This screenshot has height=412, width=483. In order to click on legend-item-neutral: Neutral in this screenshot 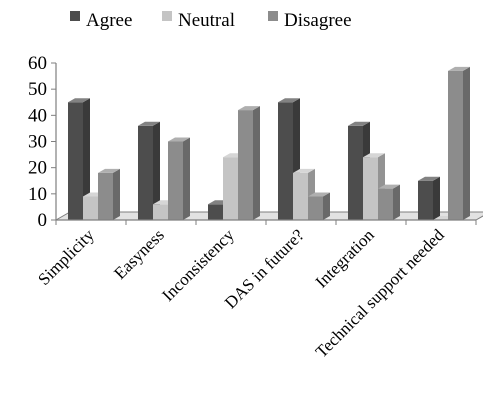, I will do `click(198, 20)`.